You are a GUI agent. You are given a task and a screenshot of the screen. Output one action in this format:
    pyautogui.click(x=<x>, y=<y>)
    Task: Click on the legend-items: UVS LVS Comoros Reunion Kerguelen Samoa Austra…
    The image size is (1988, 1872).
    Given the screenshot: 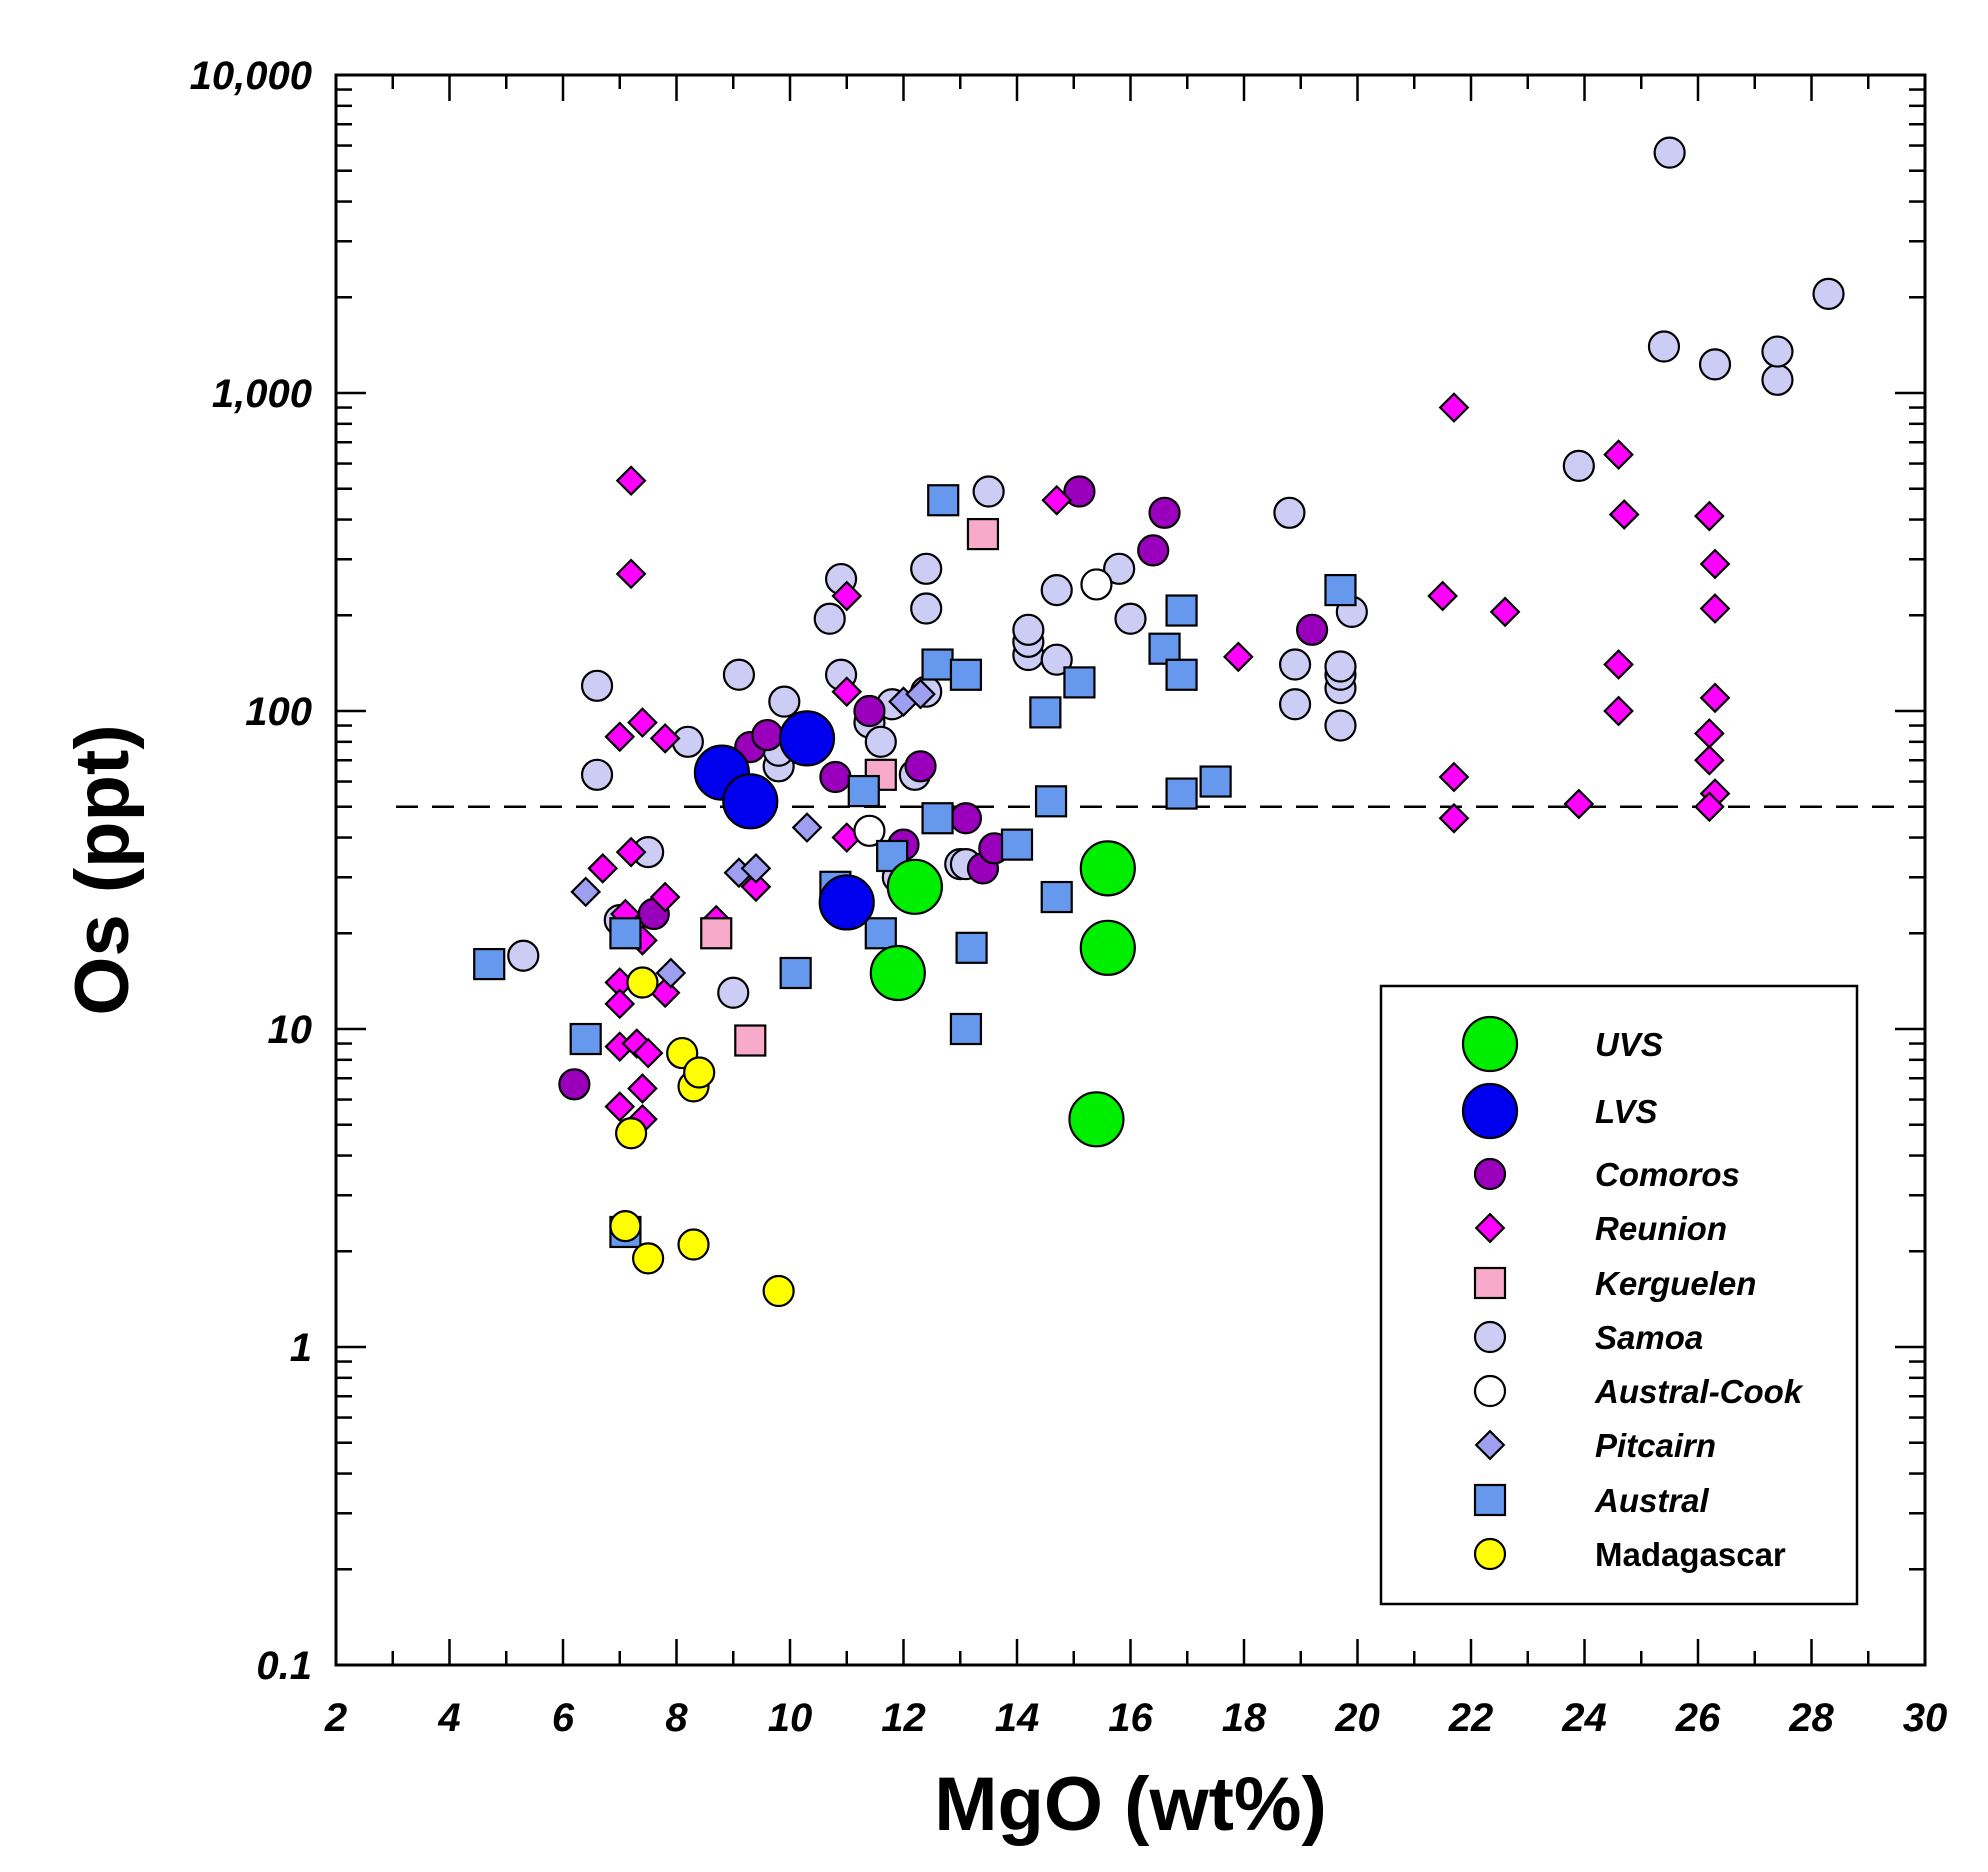 What is the action you would take?
    pyautogui.click(x=1632, y=1294)
    